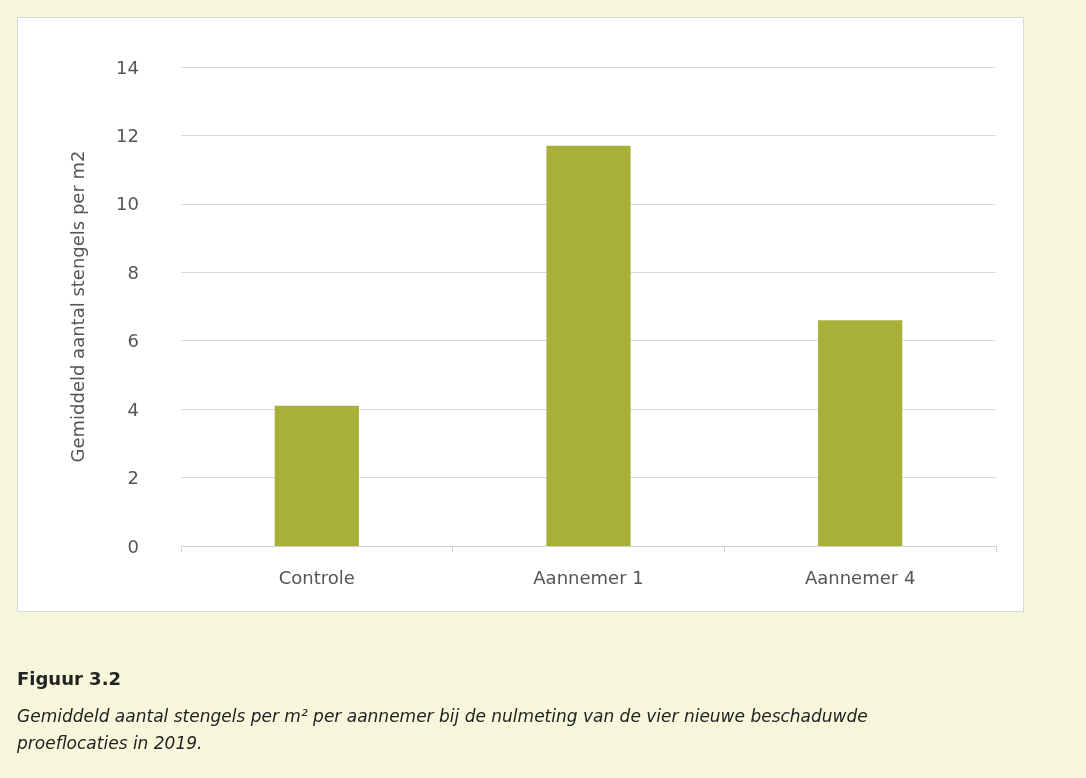  I want to click on y-tick-label: 4, so click(133, 409).